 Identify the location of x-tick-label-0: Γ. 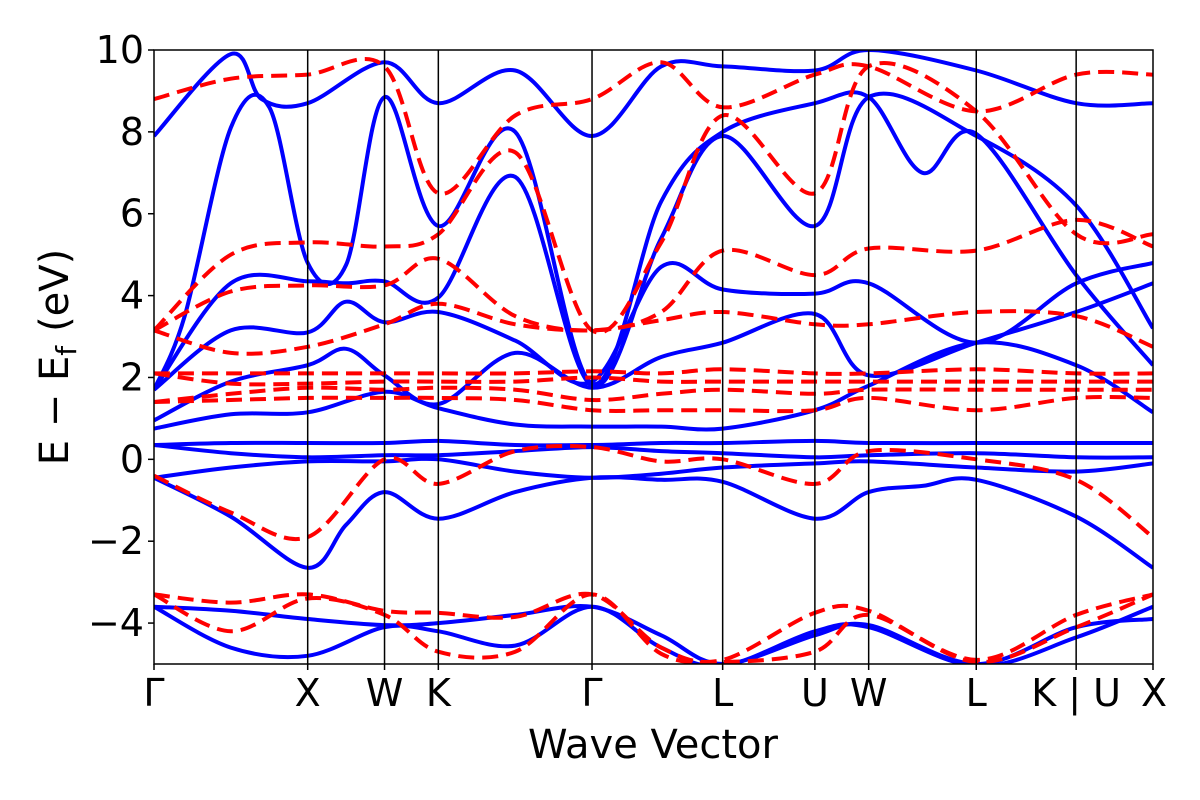
(153, 693).